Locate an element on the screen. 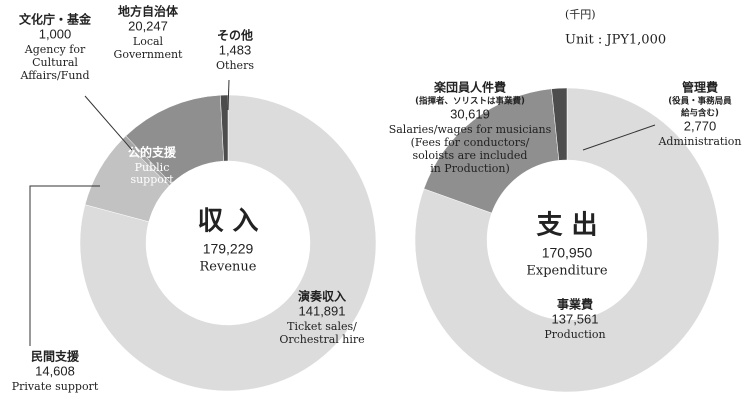  center-total: 179,229 is located at coordinates (228, 249).